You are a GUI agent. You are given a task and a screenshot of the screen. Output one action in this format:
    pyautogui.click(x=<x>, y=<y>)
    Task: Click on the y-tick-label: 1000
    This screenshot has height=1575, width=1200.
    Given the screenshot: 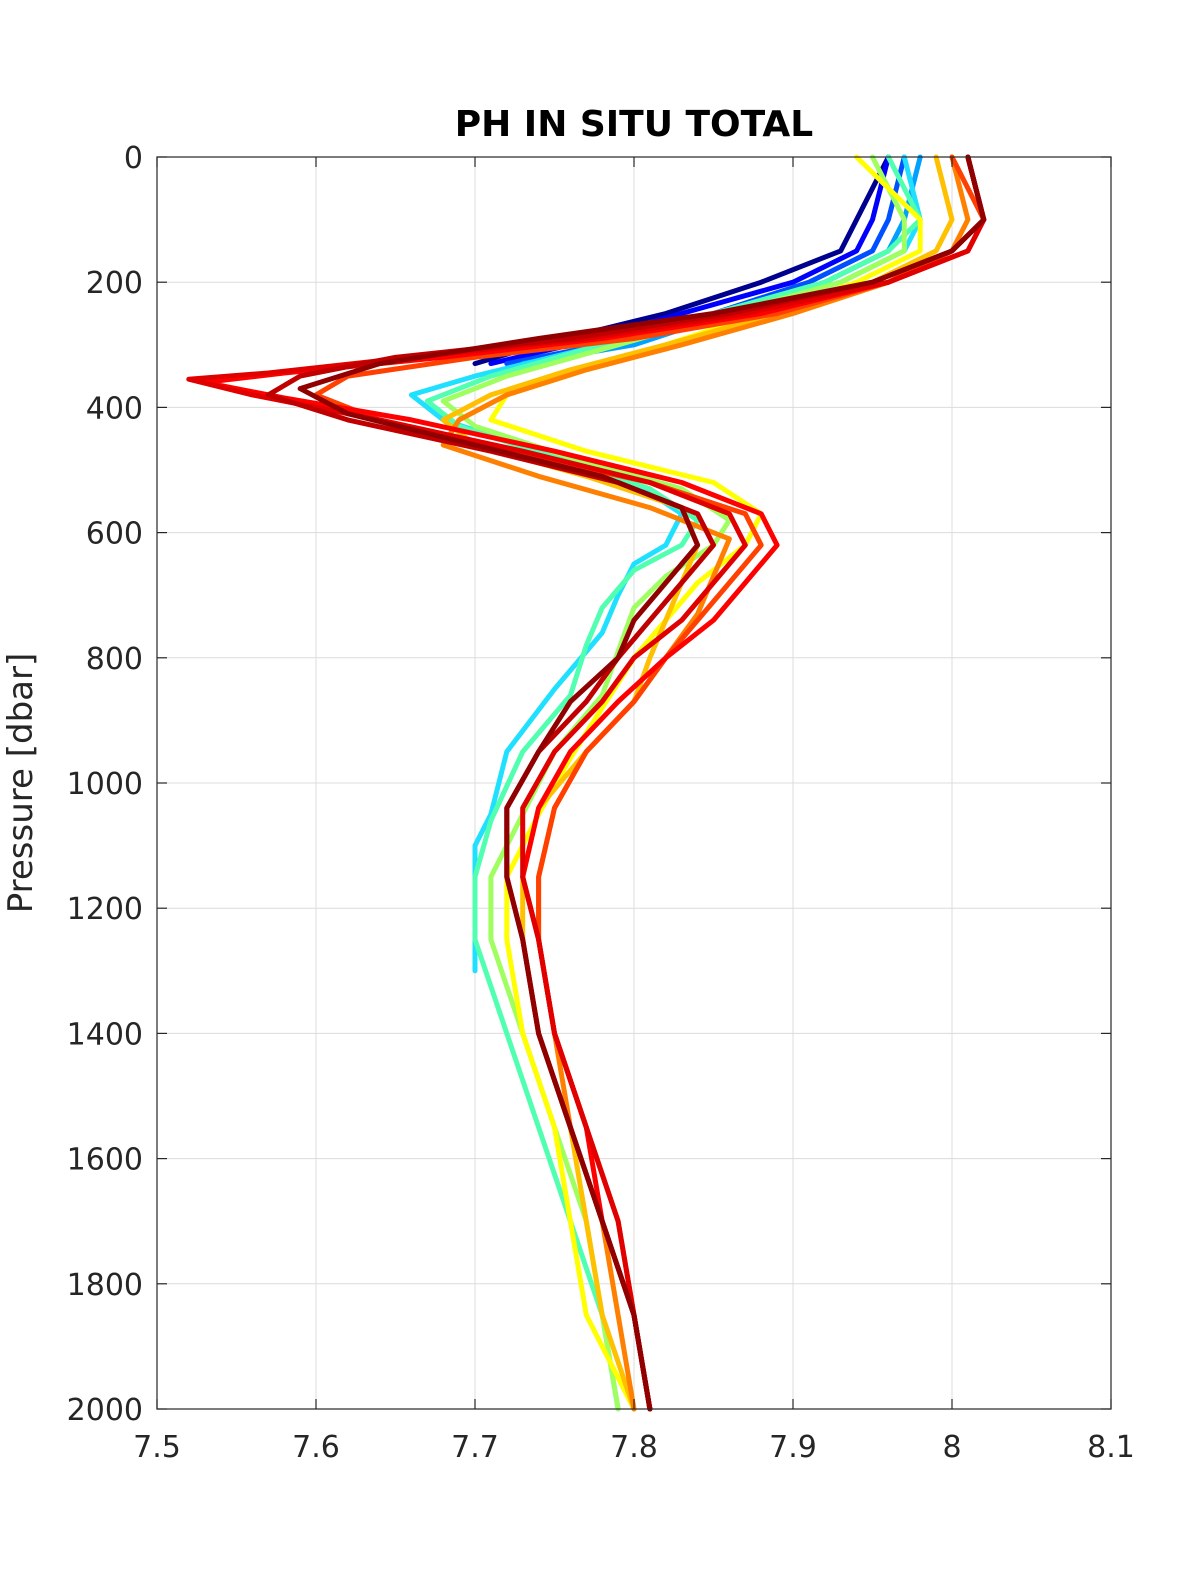 What is the action you would take?
    pyautogui.click(x=105, y=784)
    